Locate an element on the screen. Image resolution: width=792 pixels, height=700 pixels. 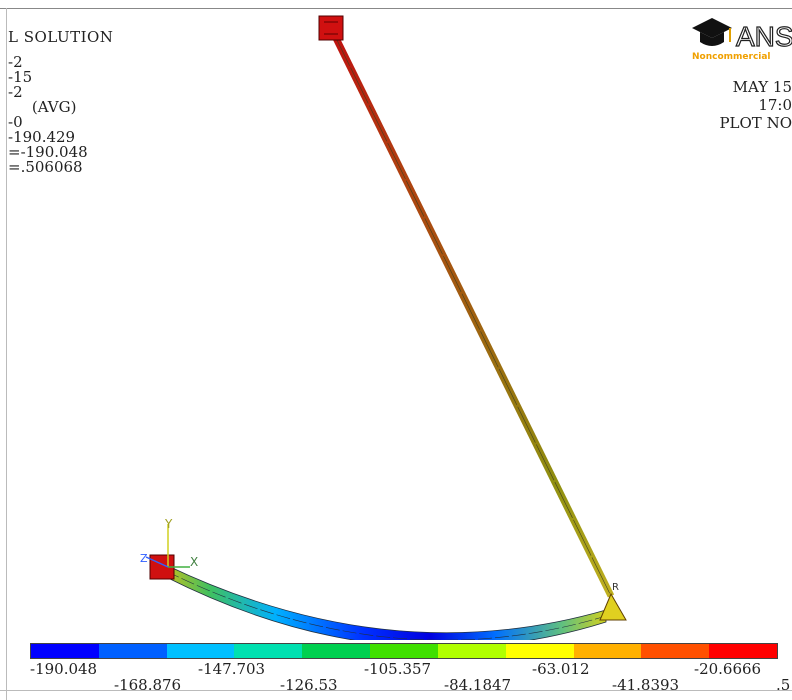
info-line: =.506068 is located at coordinates (45, 167).